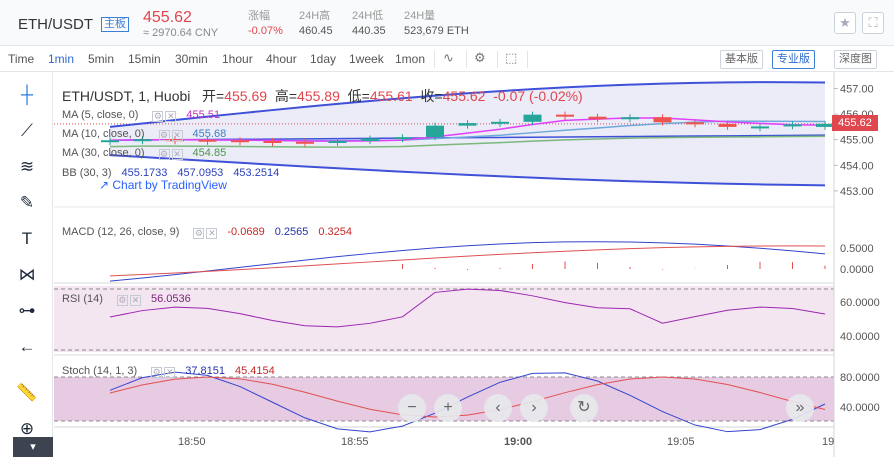 The image size is (894, 457). Describe the element at coordinates (467, 141) in the screenshot. I see `ma30-line` at that location.